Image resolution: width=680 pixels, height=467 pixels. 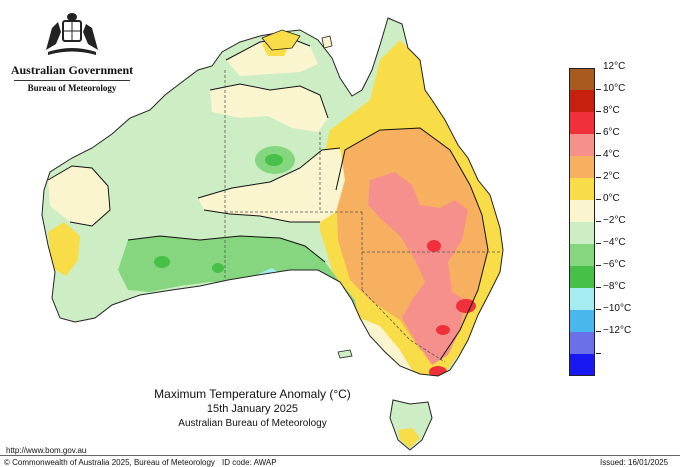 What do you see at coordinates (614, 66) in the screenshot?
I see `legend-label: 12°C` at bounding box center [614, 66].